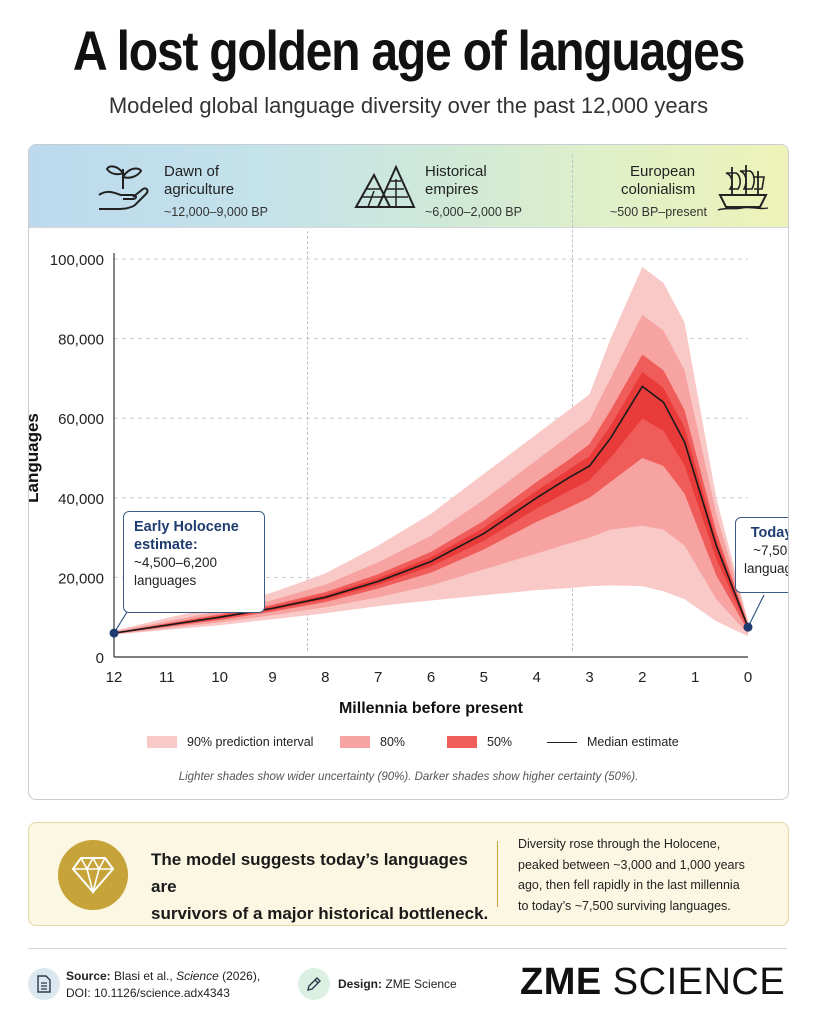 This screenshot has width=817, height=1024. I want to click on document-icon, so click(44, 984).